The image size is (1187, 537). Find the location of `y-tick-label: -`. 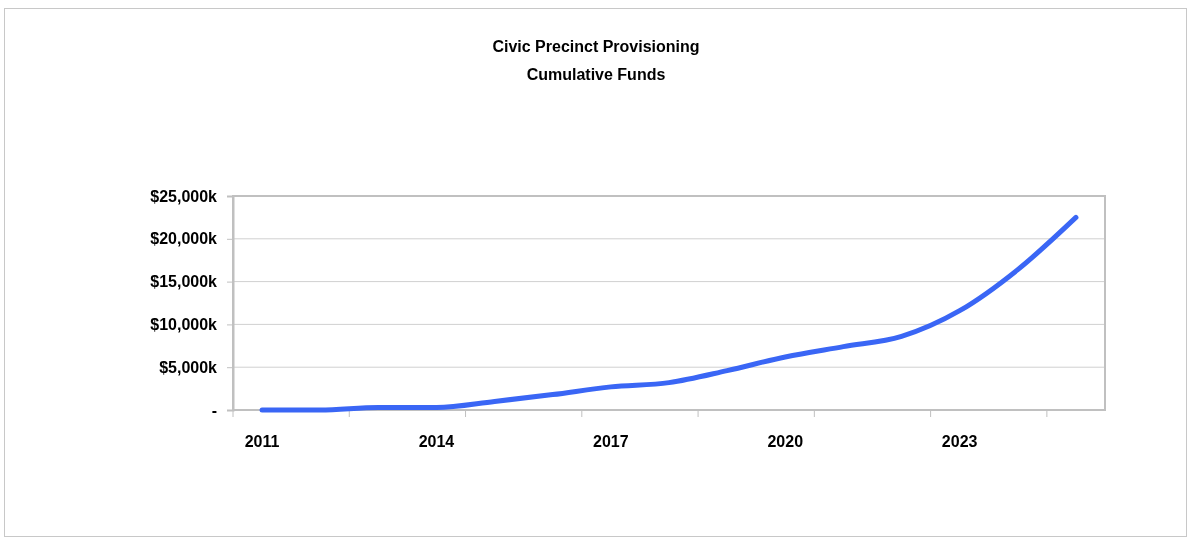

y-tick-label: - is located at coordinates (214, 410).